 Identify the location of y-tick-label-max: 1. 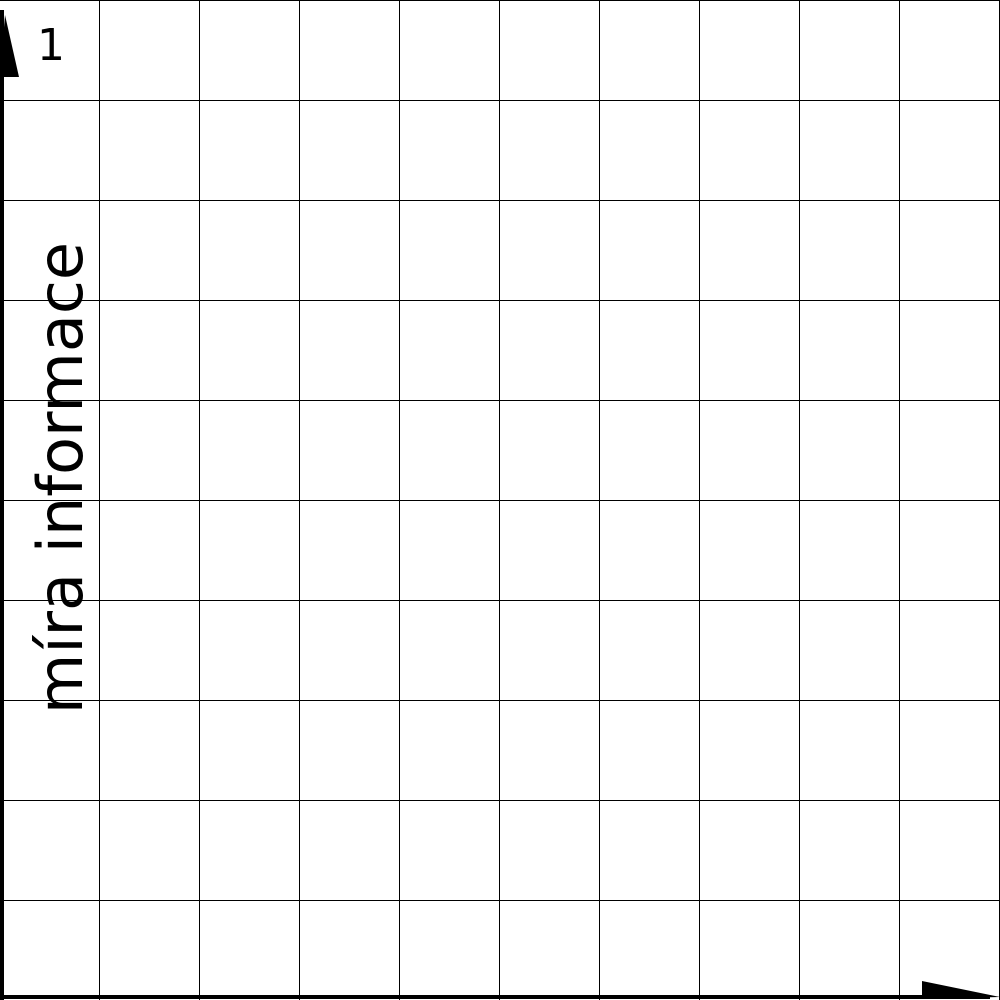
(51, 45).